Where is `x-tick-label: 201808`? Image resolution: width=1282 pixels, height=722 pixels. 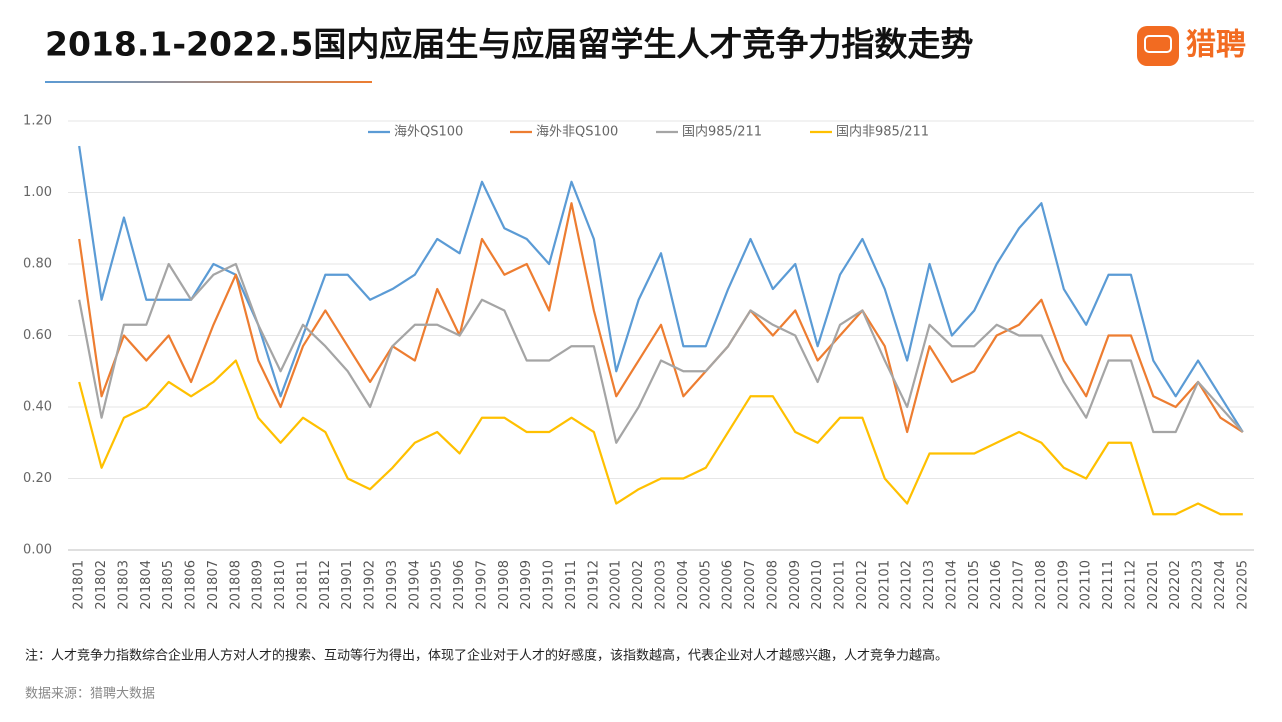 x-tick-label: 201808 is located at coordinates (235, 585).